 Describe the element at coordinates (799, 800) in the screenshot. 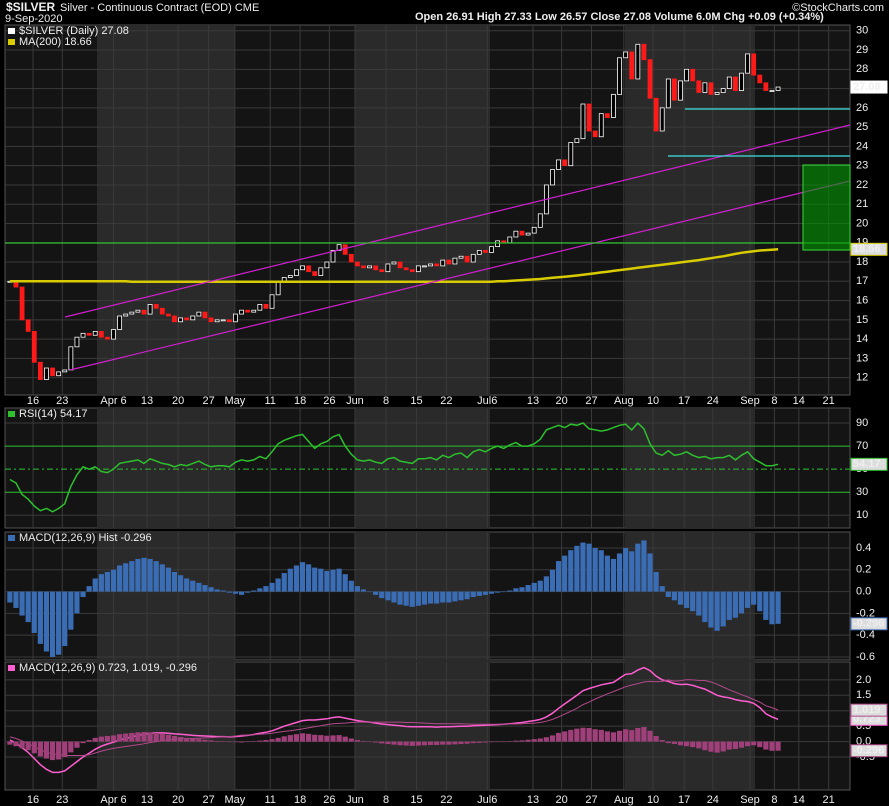

I see `x-tick-label: 14` at that location.